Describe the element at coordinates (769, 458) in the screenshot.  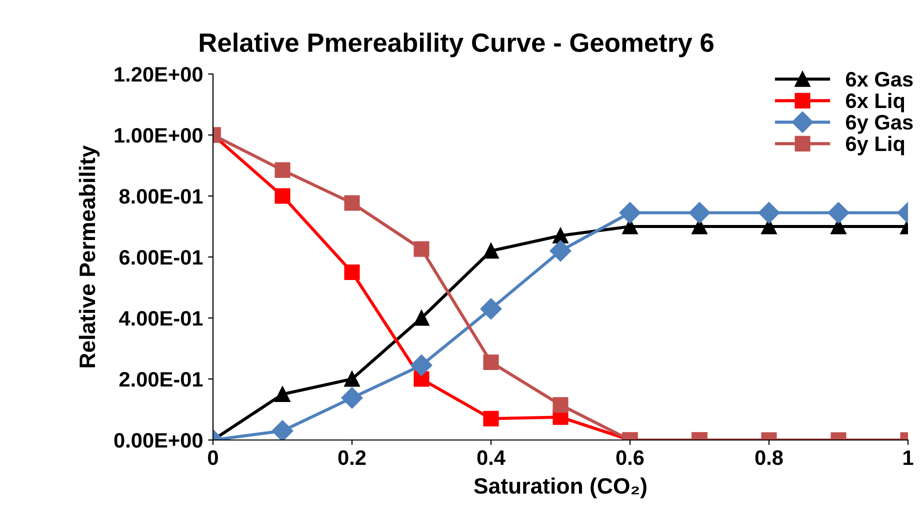
I see `x-tick-label: 0.8` at that location.